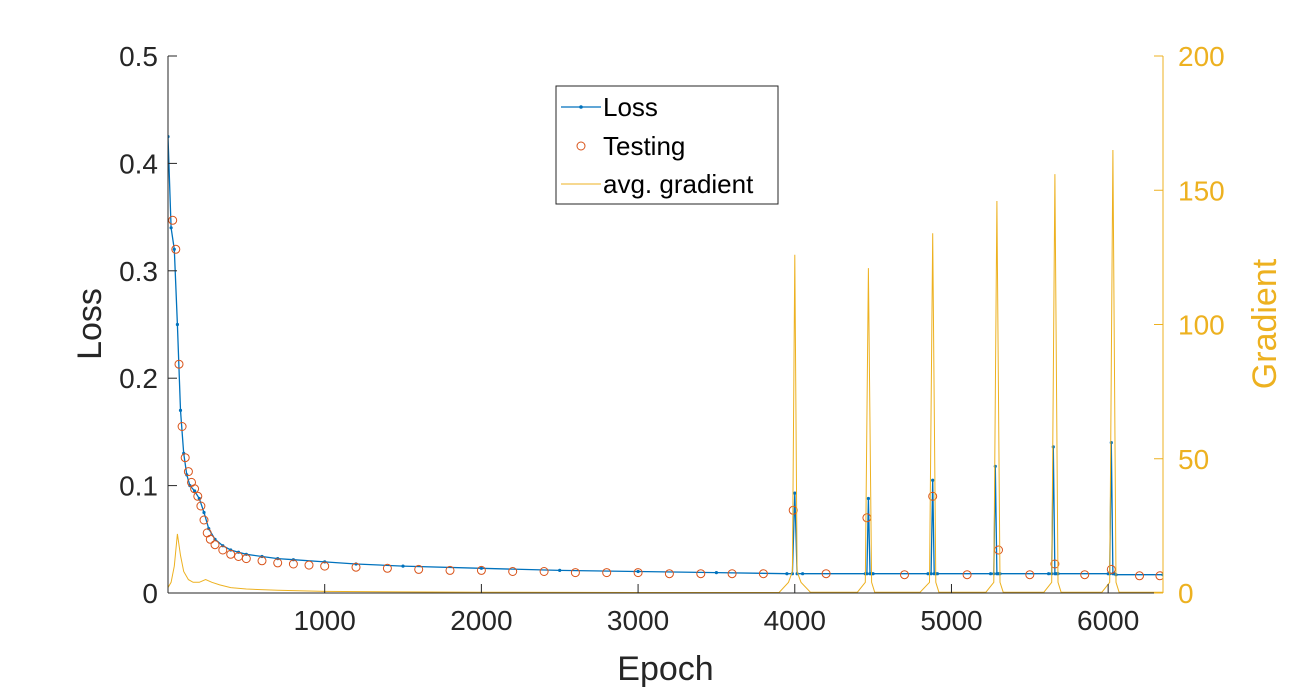 The image size is (1292, 691). Describe the element at coordinates (678, 184) in the screenshot. I see `legend-label: avg. gradient` at that location.